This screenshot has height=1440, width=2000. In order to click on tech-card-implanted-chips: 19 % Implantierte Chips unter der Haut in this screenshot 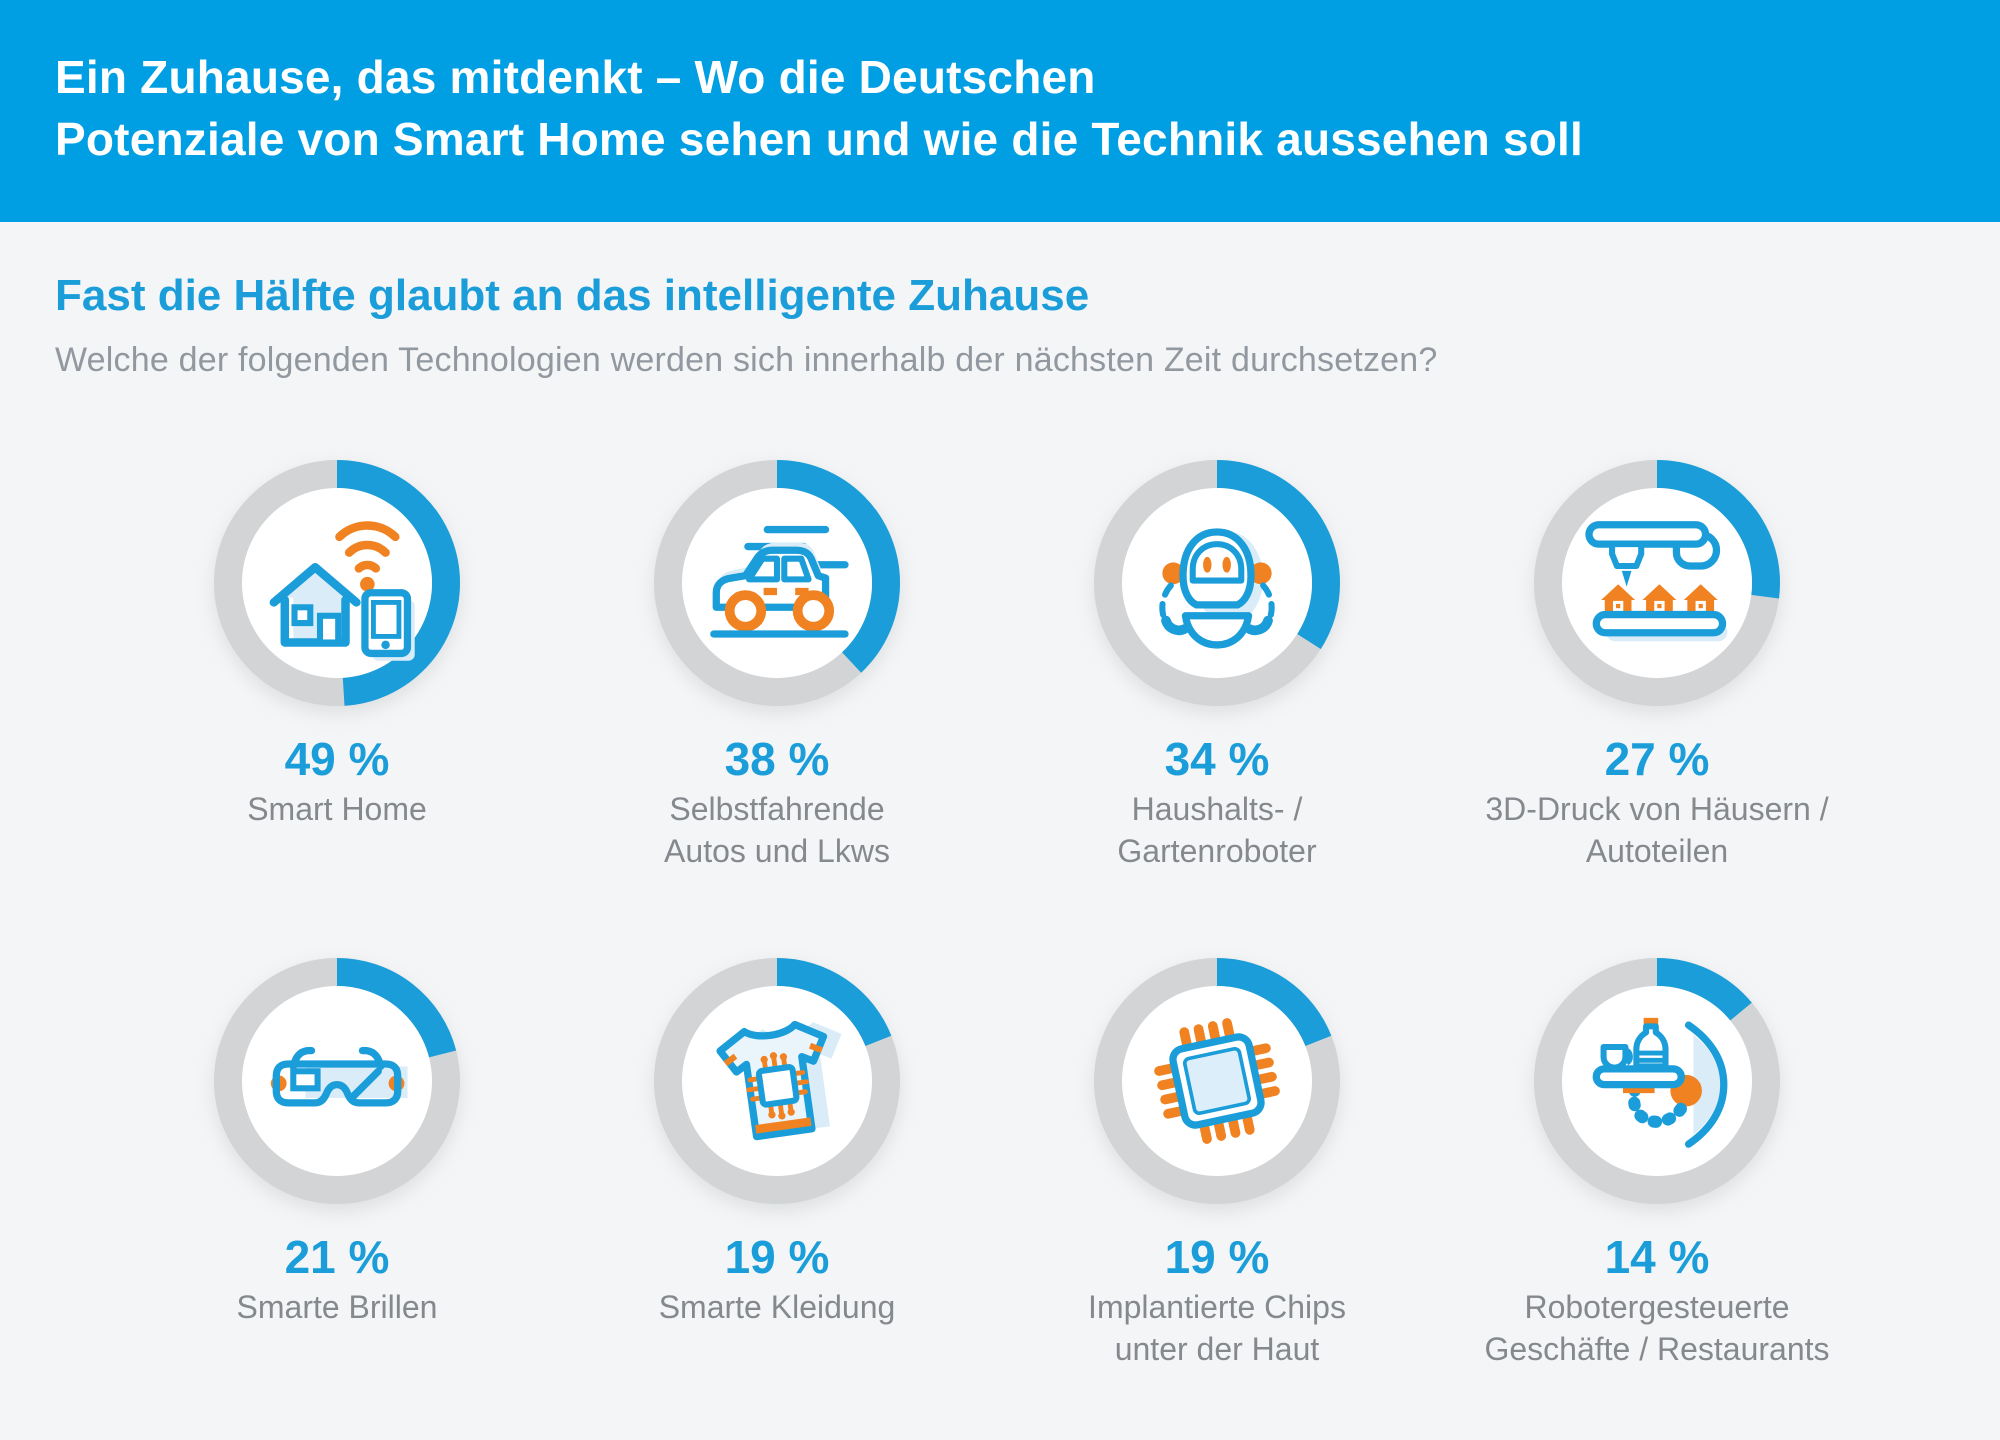, I will do `click(1217, 1164)`.